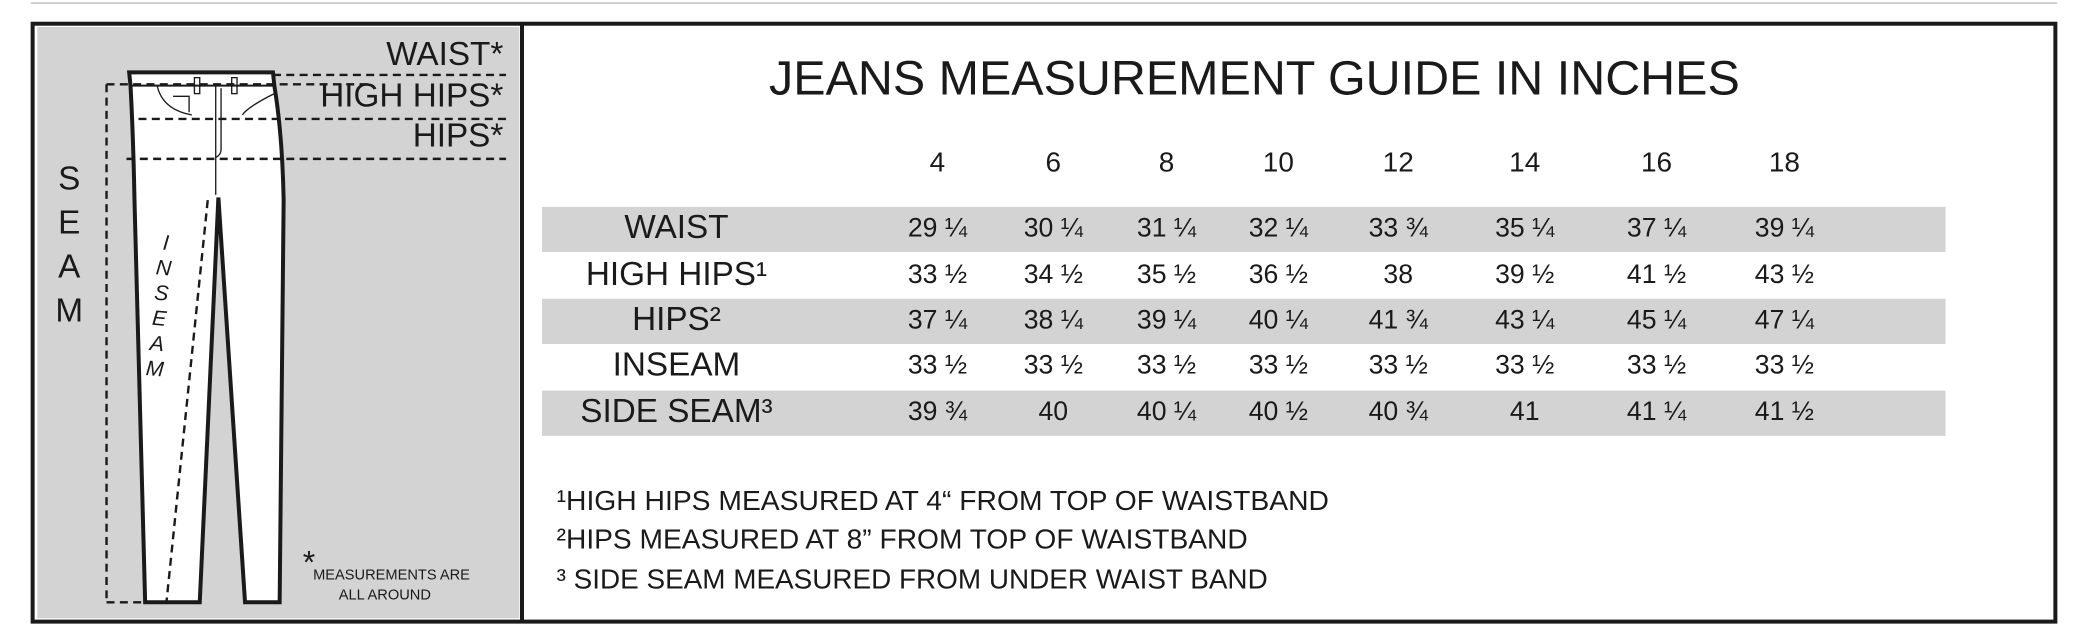 The width and height of the screenshot is (2088, 640). What do you see at coordinates (1657, 319) in the screenshot?
I see `cell: 45 ¼` at bounding box center [1657, 319].